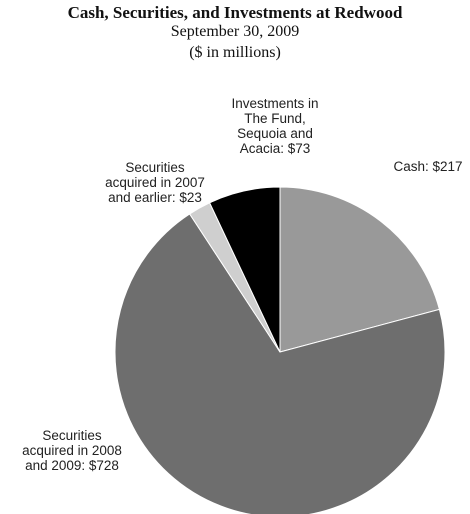 This screenshot has width=470, height=514. I want to click on label-securities-2008-2009: Securities acquired in 2008 and 2009: $728, so click(72, 450).